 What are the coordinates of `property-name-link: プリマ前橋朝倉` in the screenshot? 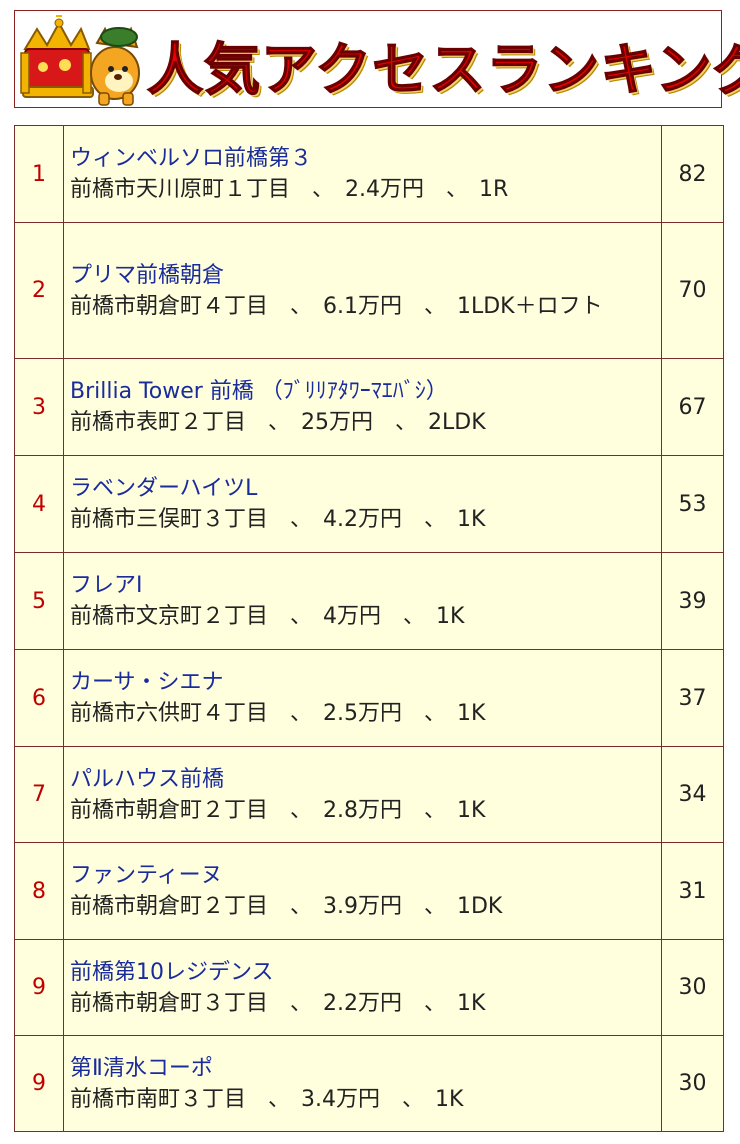 It's located at (147, 275).